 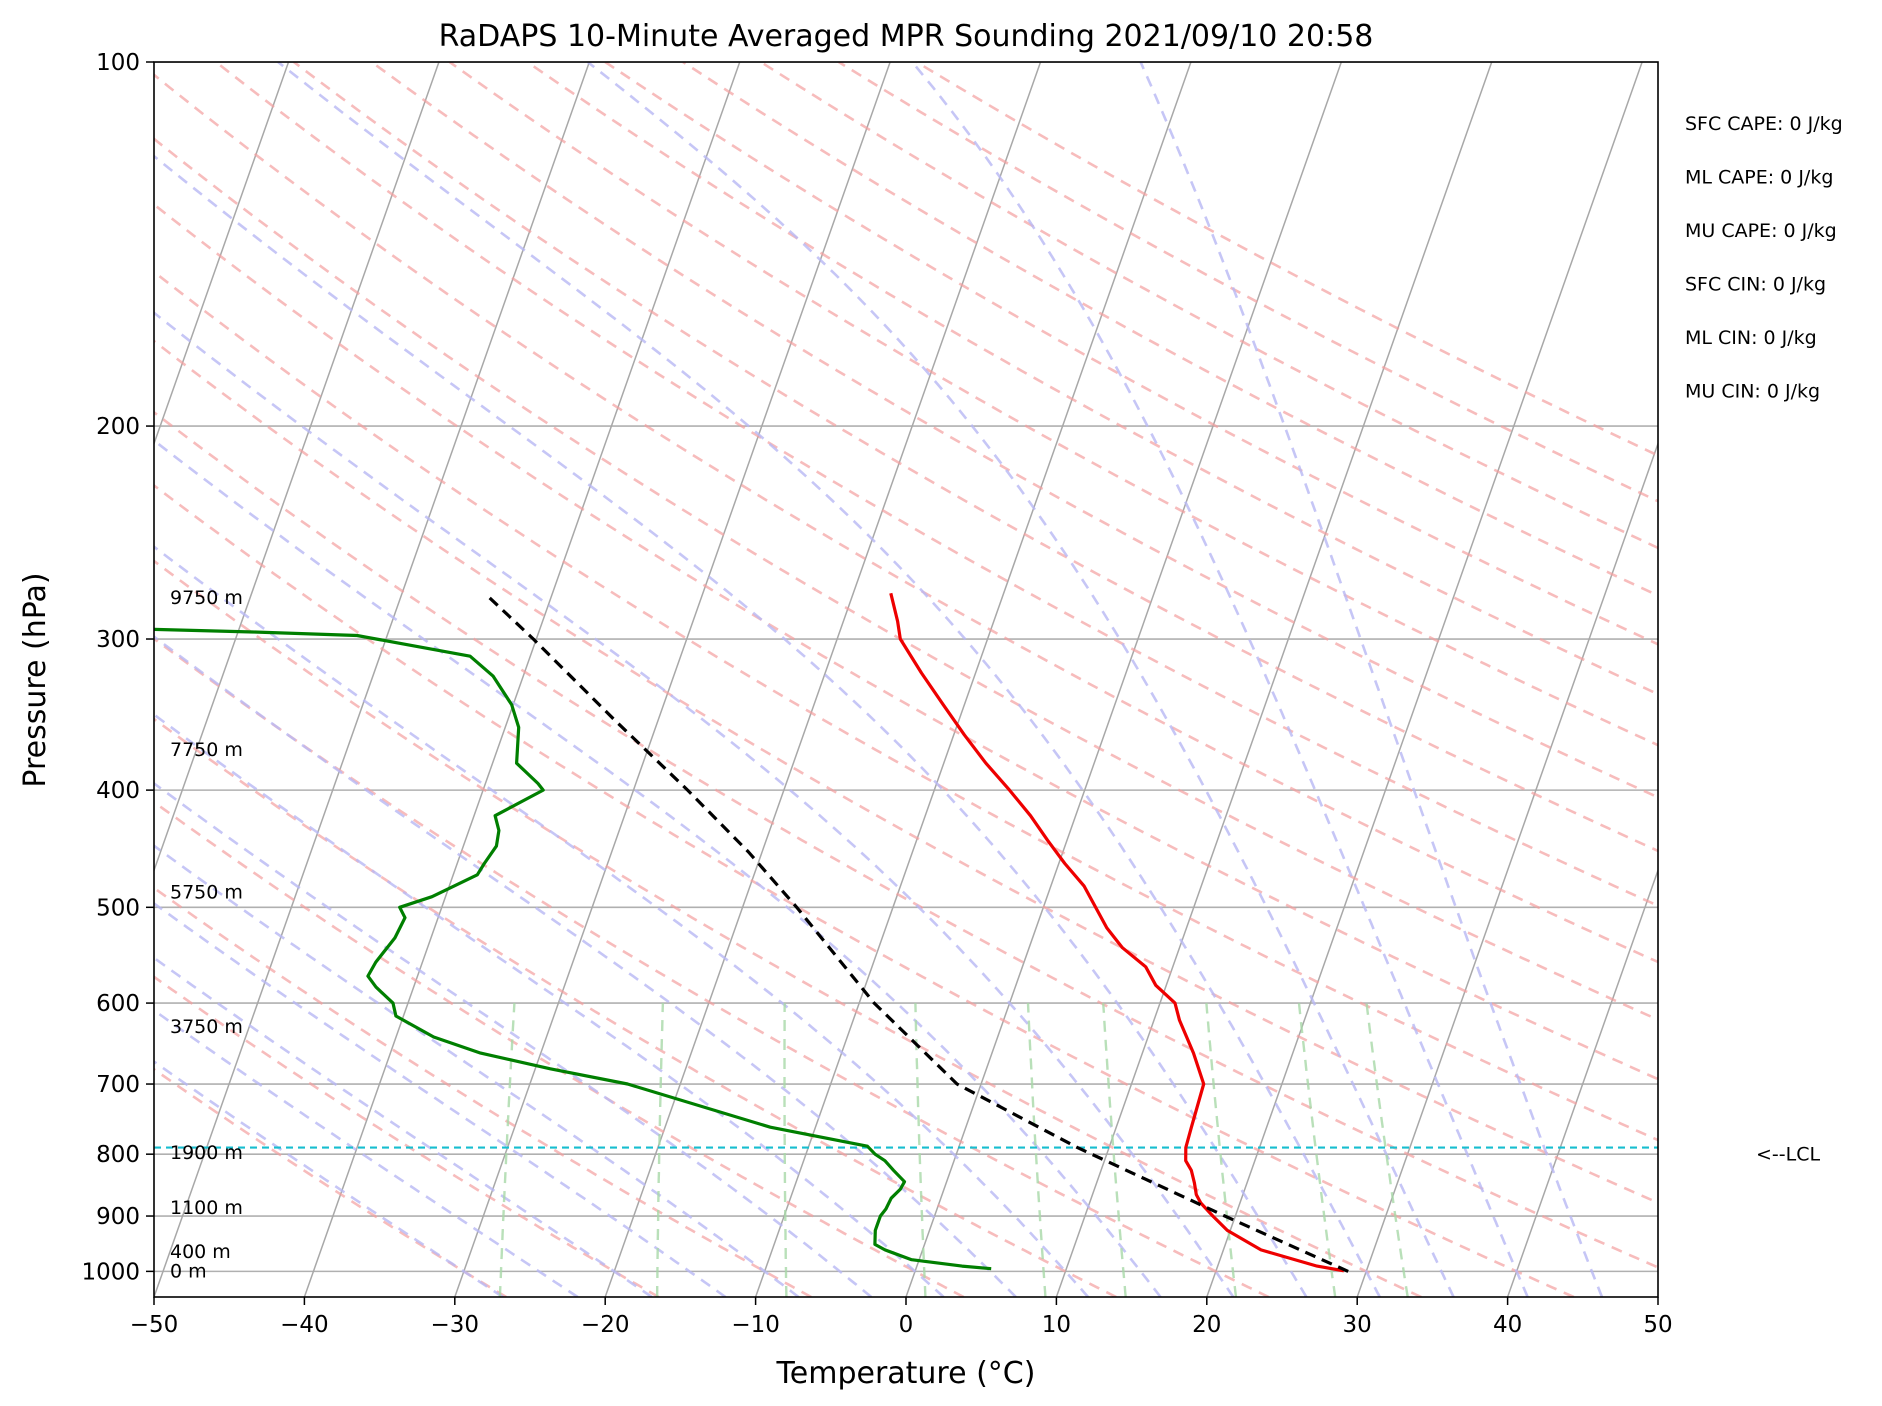 I want to click on stability-index: ML CAPE: 0 J/kg, so click(x=1759, y=178).